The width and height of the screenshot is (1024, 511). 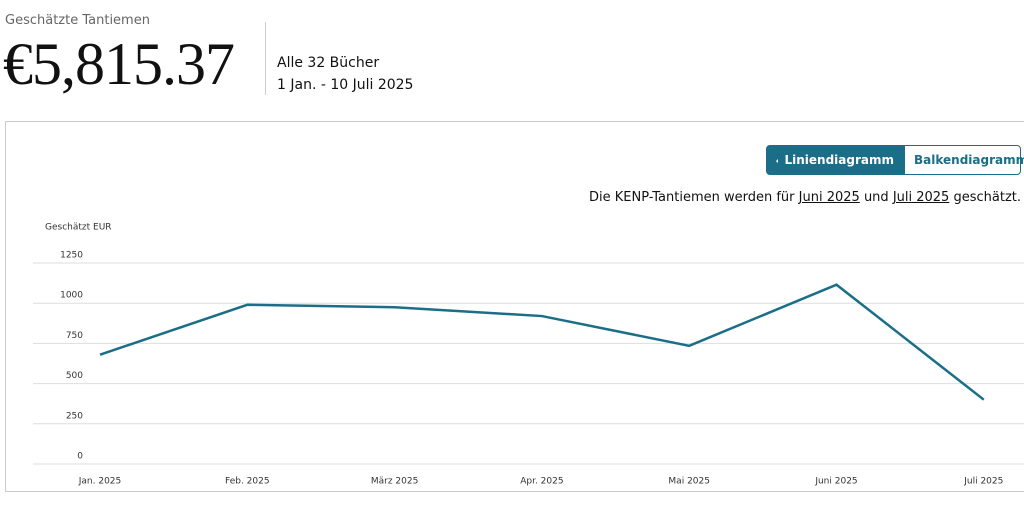 I want to click on royalty-amount: €5,815.37, so click(x=119, y=64).